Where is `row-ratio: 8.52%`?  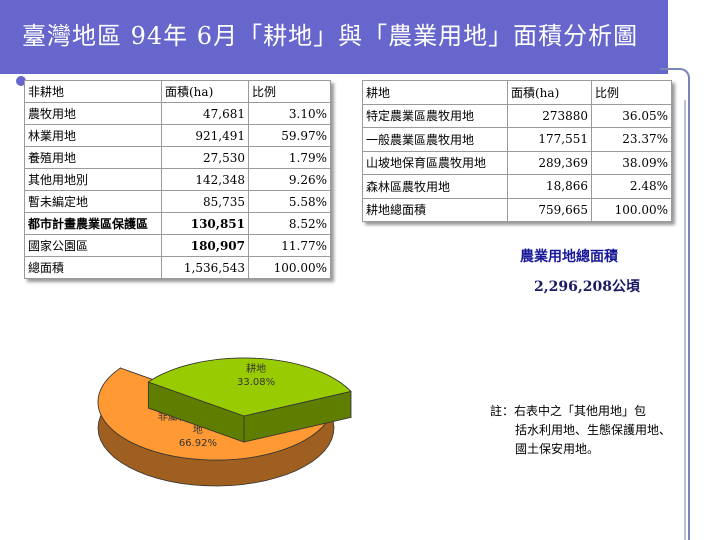
row-ratio: 8.52% is located at coordinates (289, 223).